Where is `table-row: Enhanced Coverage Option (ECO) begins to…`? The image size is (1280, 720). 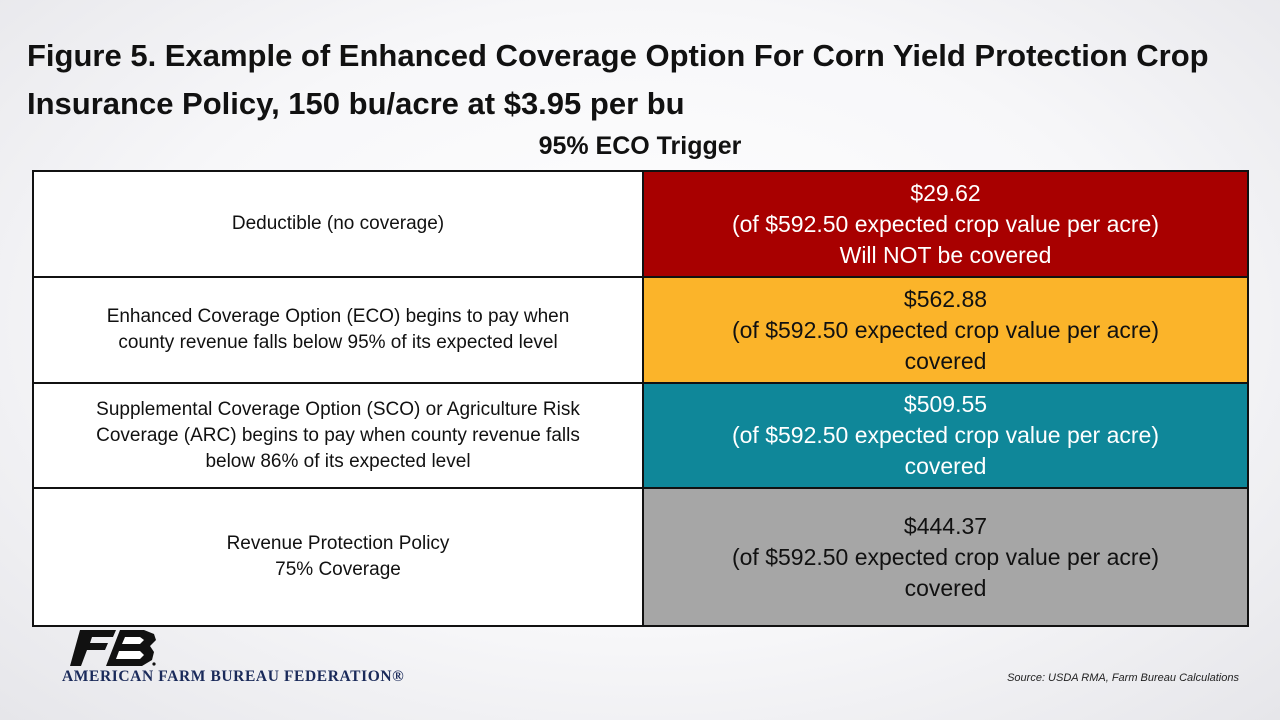 table-row: Enhanced Coverage Option (ECO) begins to… is located at coordinates (640, 330).